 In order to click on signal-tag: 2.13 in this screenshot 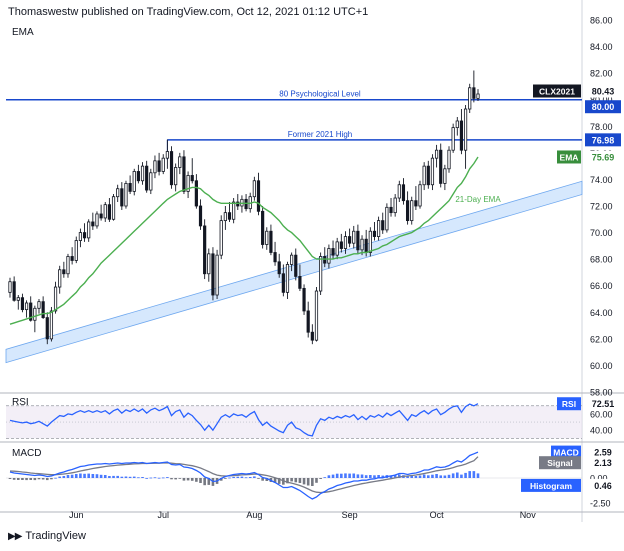, I will do `click(603, 463)`.